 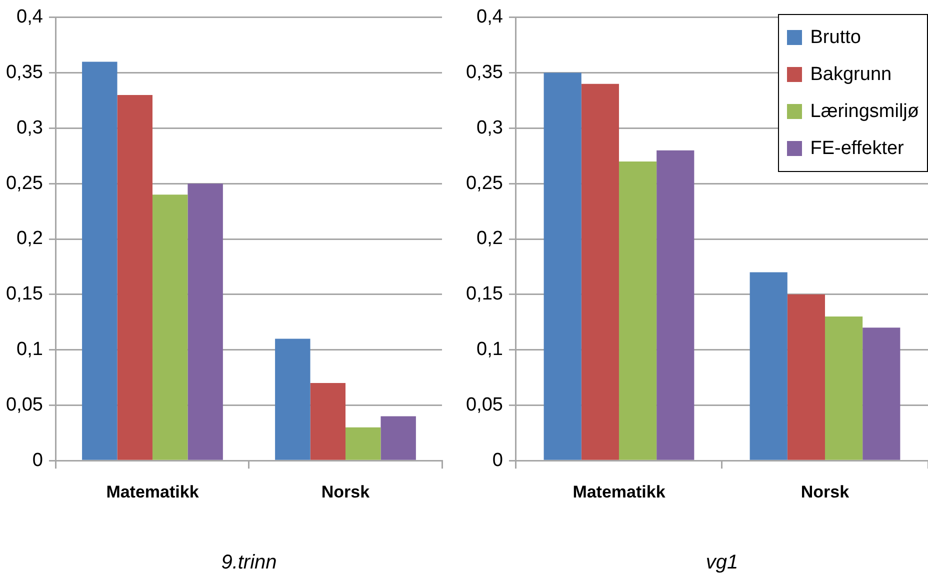 I want to click on legend-label: Brutto, so click(x=835, y=37).